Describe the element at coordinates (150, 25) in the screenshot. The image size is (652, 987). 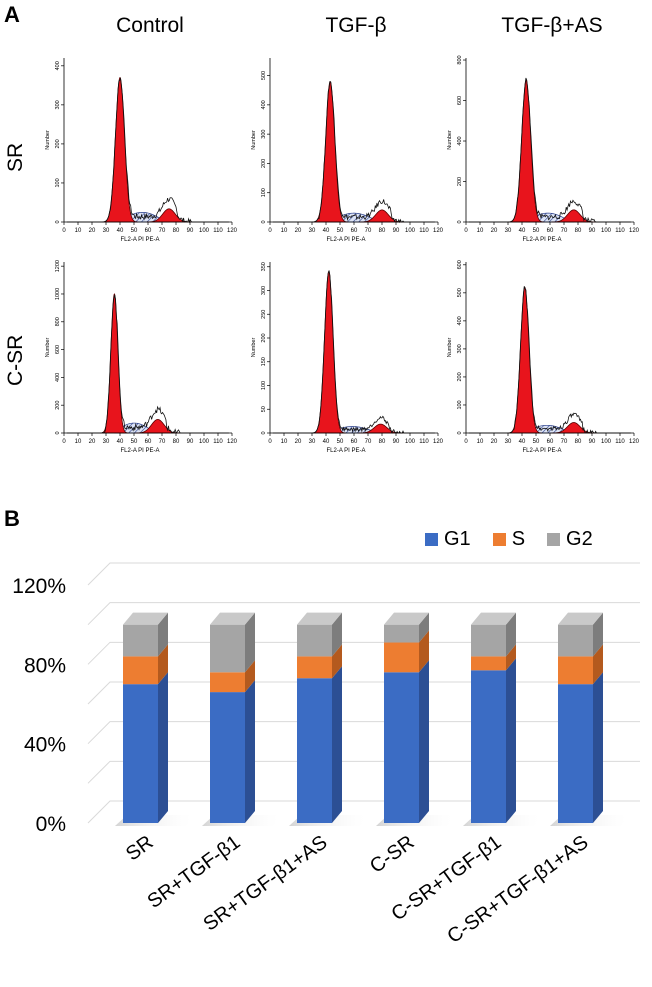
I see `col-title-control: Control` at that location.